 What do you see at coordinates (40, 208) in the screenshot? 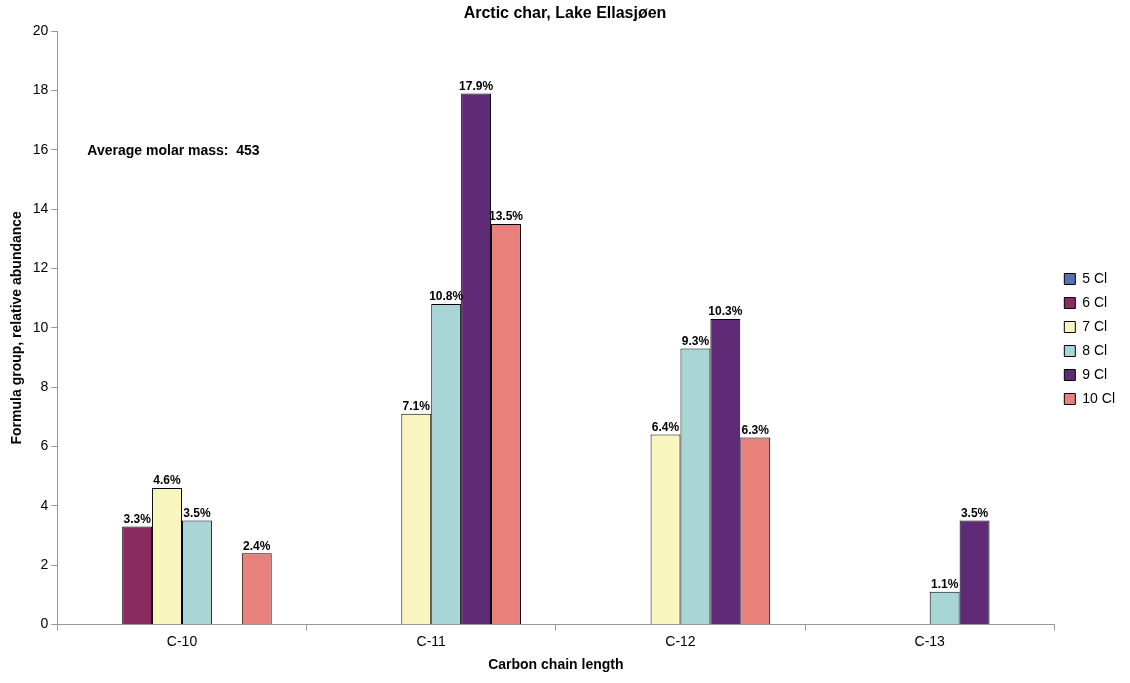
I see `y-tick-label: 14` at bounding box center [40, 208].